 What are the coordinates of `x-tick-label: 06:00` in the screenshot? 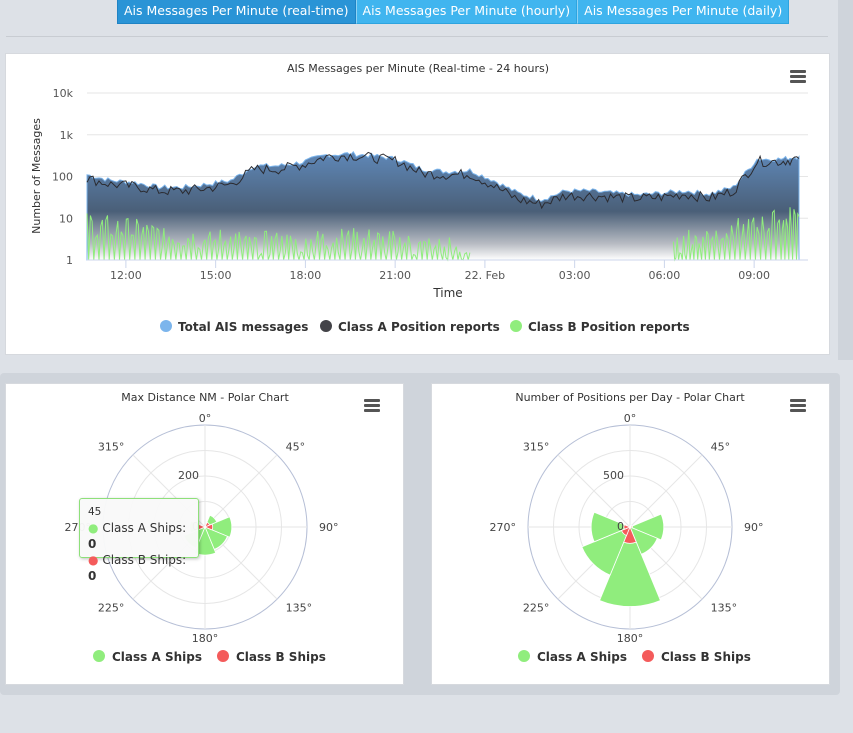 It's located at (665, 275).